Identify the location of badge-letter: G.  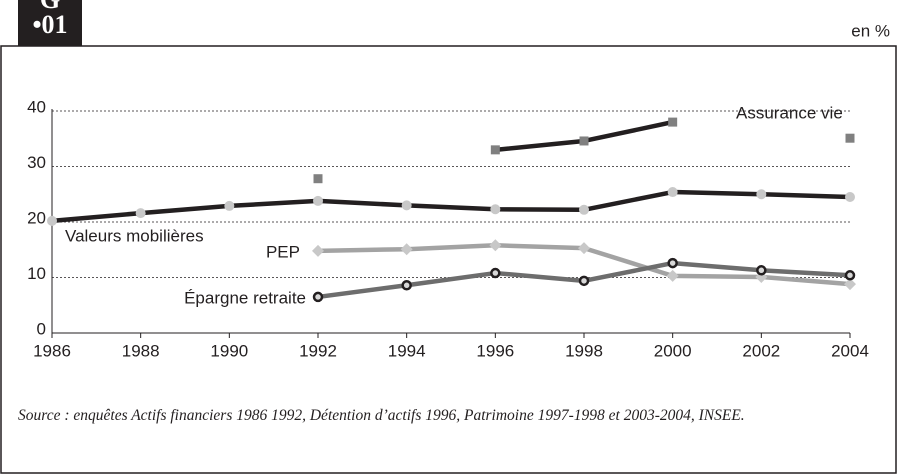
(50, 7).